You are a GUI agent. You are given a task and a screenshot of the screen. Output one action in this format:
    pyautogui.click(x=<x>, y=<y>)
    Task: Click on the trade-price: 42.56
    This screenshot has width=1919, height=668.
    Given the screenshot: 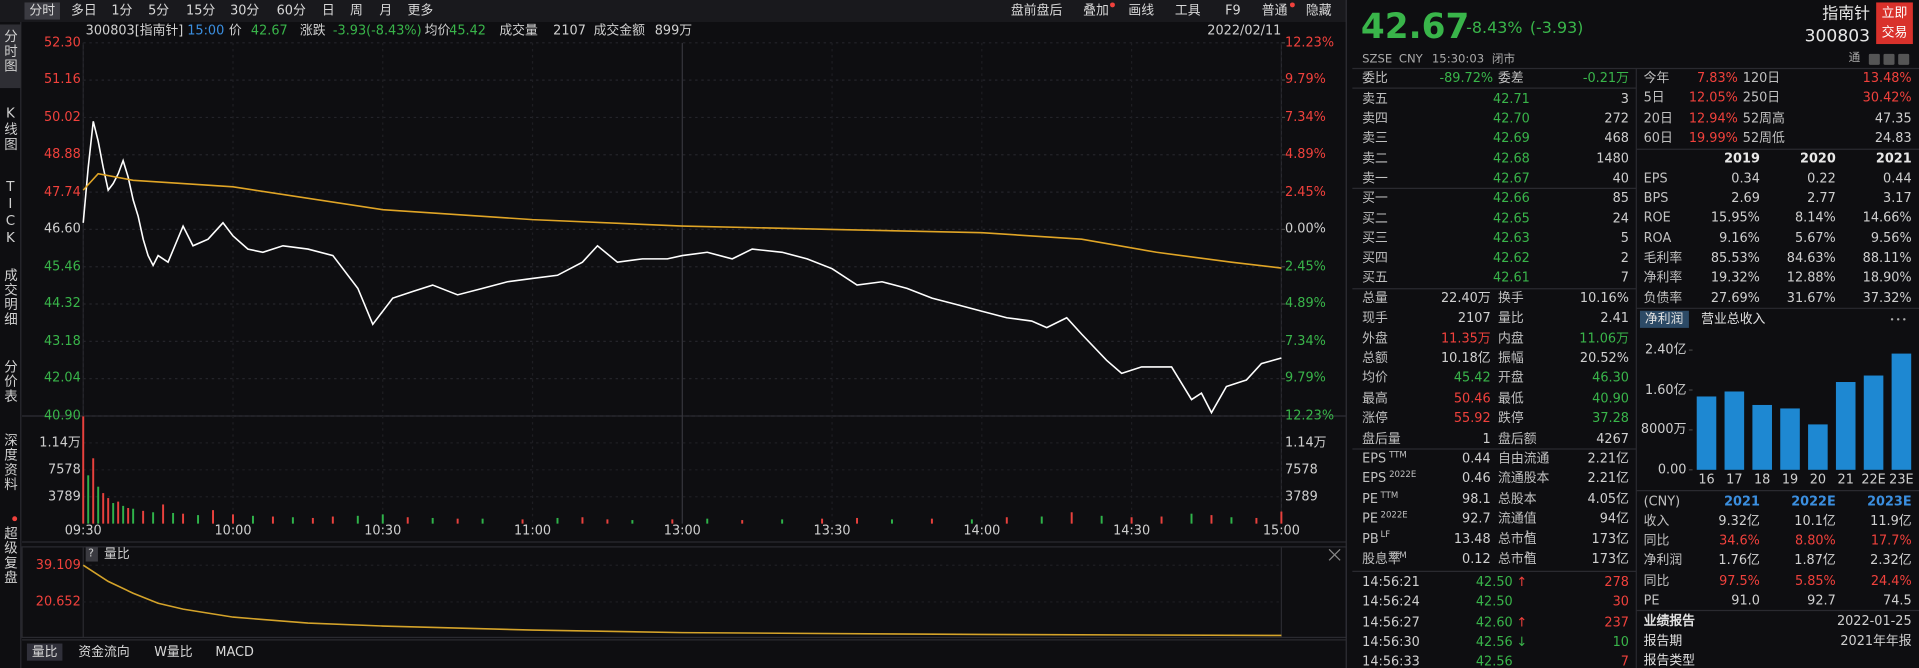 What is the action you would take?
    pyautogui.click(x=1494, y=661)
    